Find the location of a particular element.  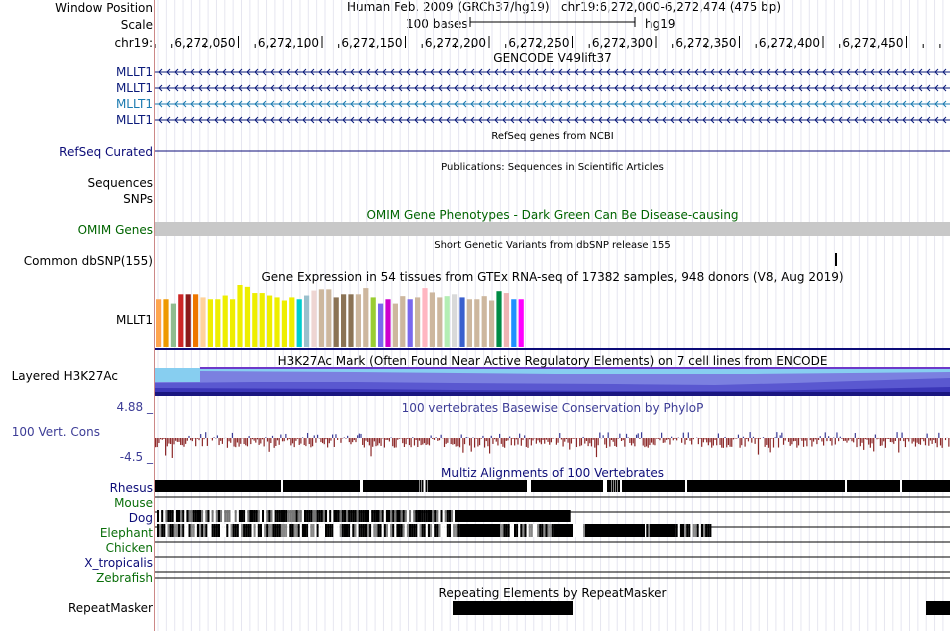

species-label-chicken: Chicken is located at coordinates (129, 548).